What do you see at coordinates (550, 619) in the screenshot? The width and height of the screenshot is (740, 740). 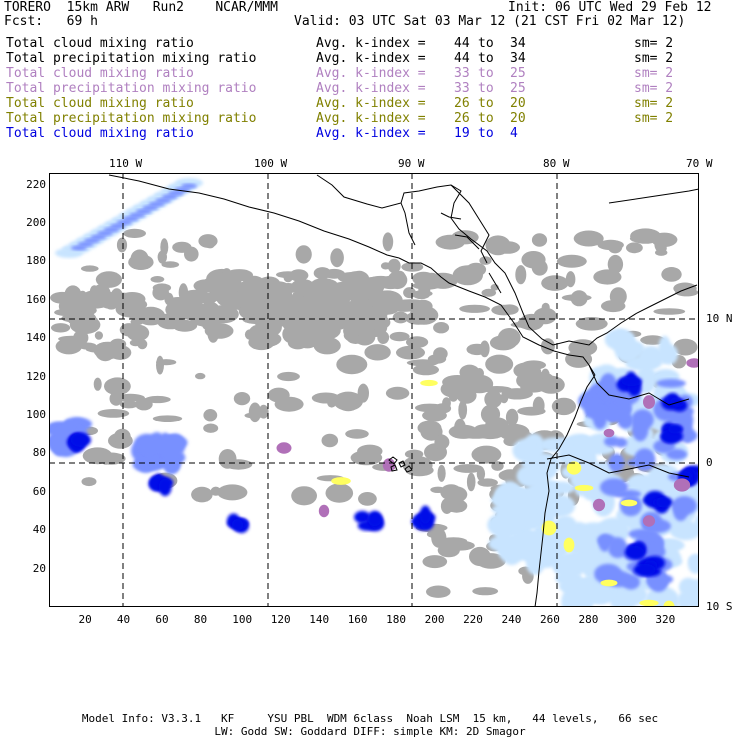 I see `grid-x-tick-label: 260` at bounding box center [550, 619].